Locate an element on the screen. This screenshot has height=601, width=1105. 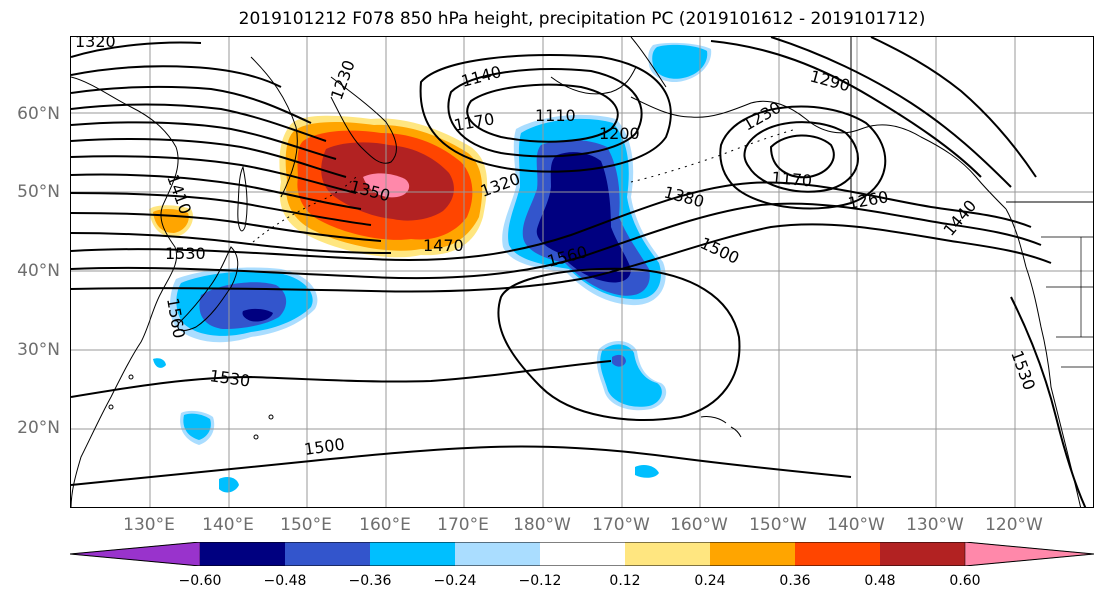
colorbar-tick: 0.36 is located at coordinates (795, 581).